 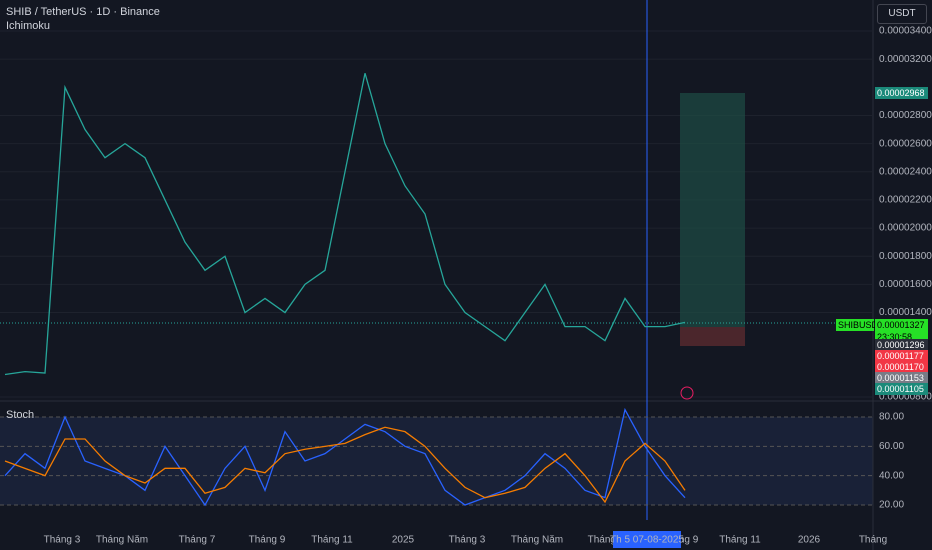 I want to click on price-badge: 0.00001153, so click(x=901, y=378).